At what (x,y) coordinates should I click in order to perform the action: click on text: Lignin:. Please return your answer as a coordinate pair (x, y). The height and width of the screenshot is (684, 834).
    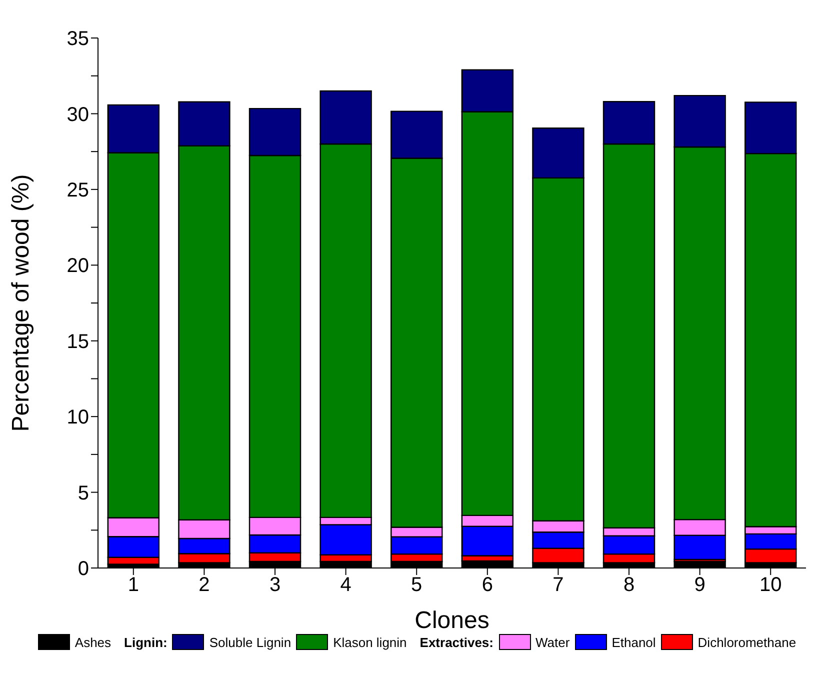
    Looking at the image, I should click on (146, 642).